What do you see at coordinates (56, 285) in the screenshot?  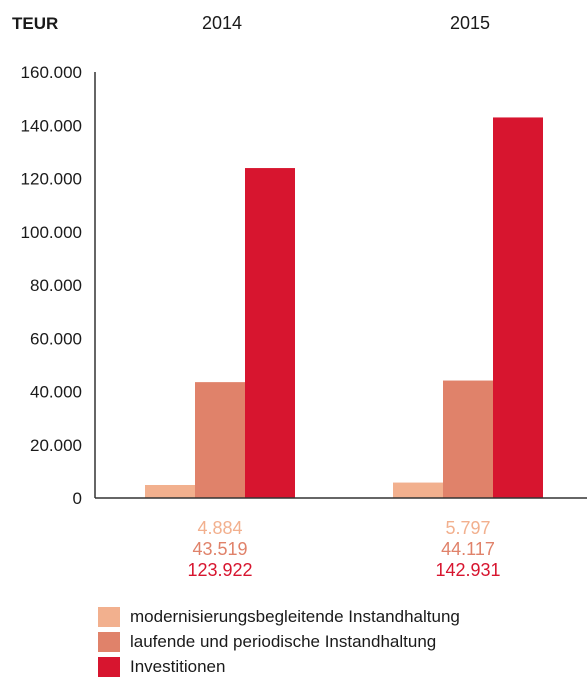 I see `y-tick-label: 80.000` at bounding box center [56, 285].